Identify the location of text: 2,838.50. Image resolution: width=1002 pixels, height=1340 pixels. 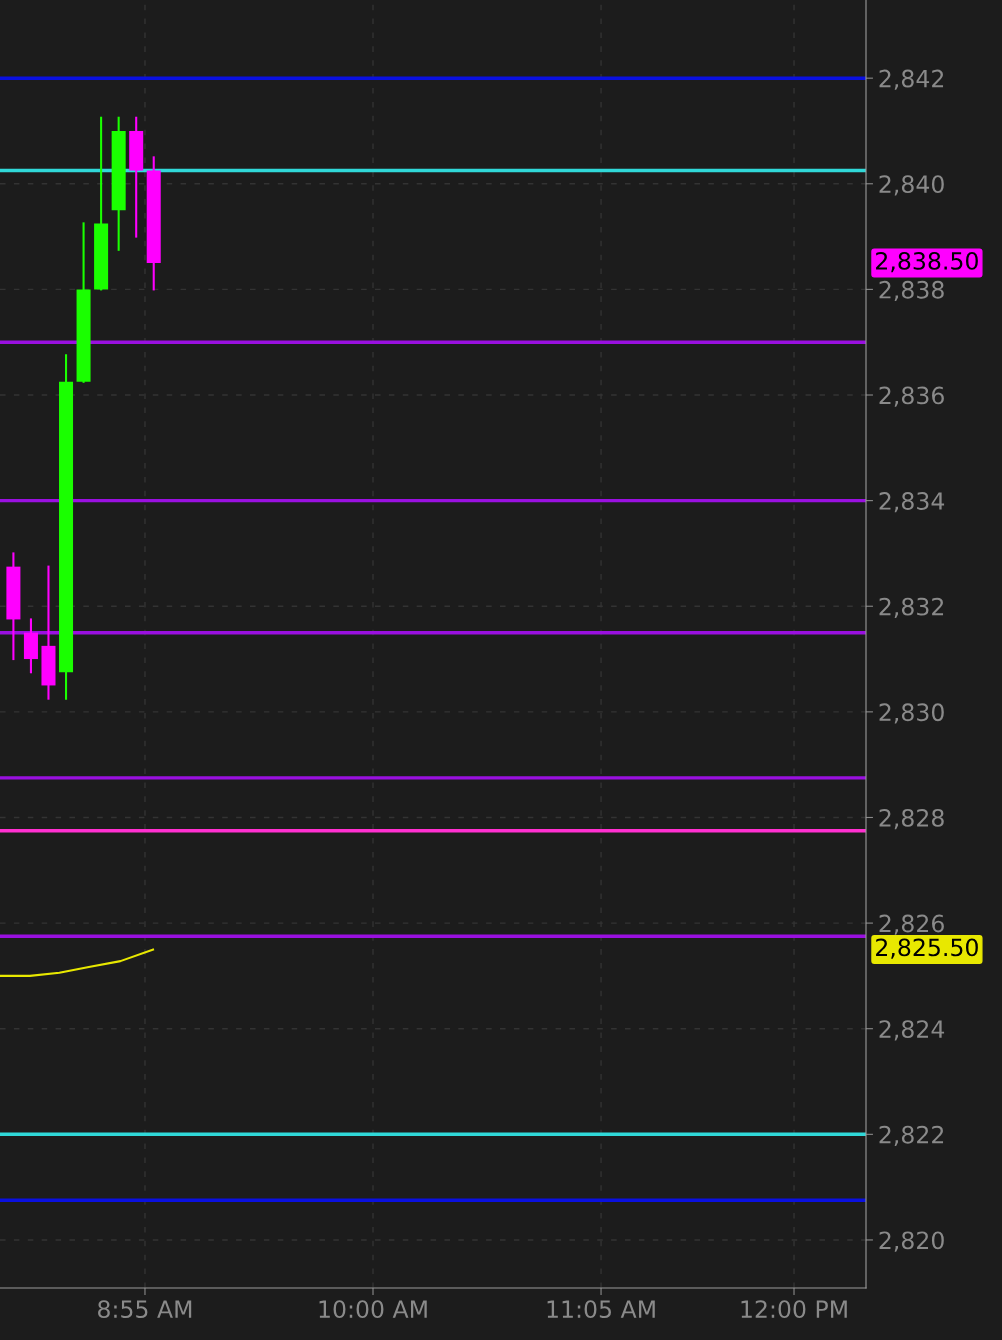
(927, 262).